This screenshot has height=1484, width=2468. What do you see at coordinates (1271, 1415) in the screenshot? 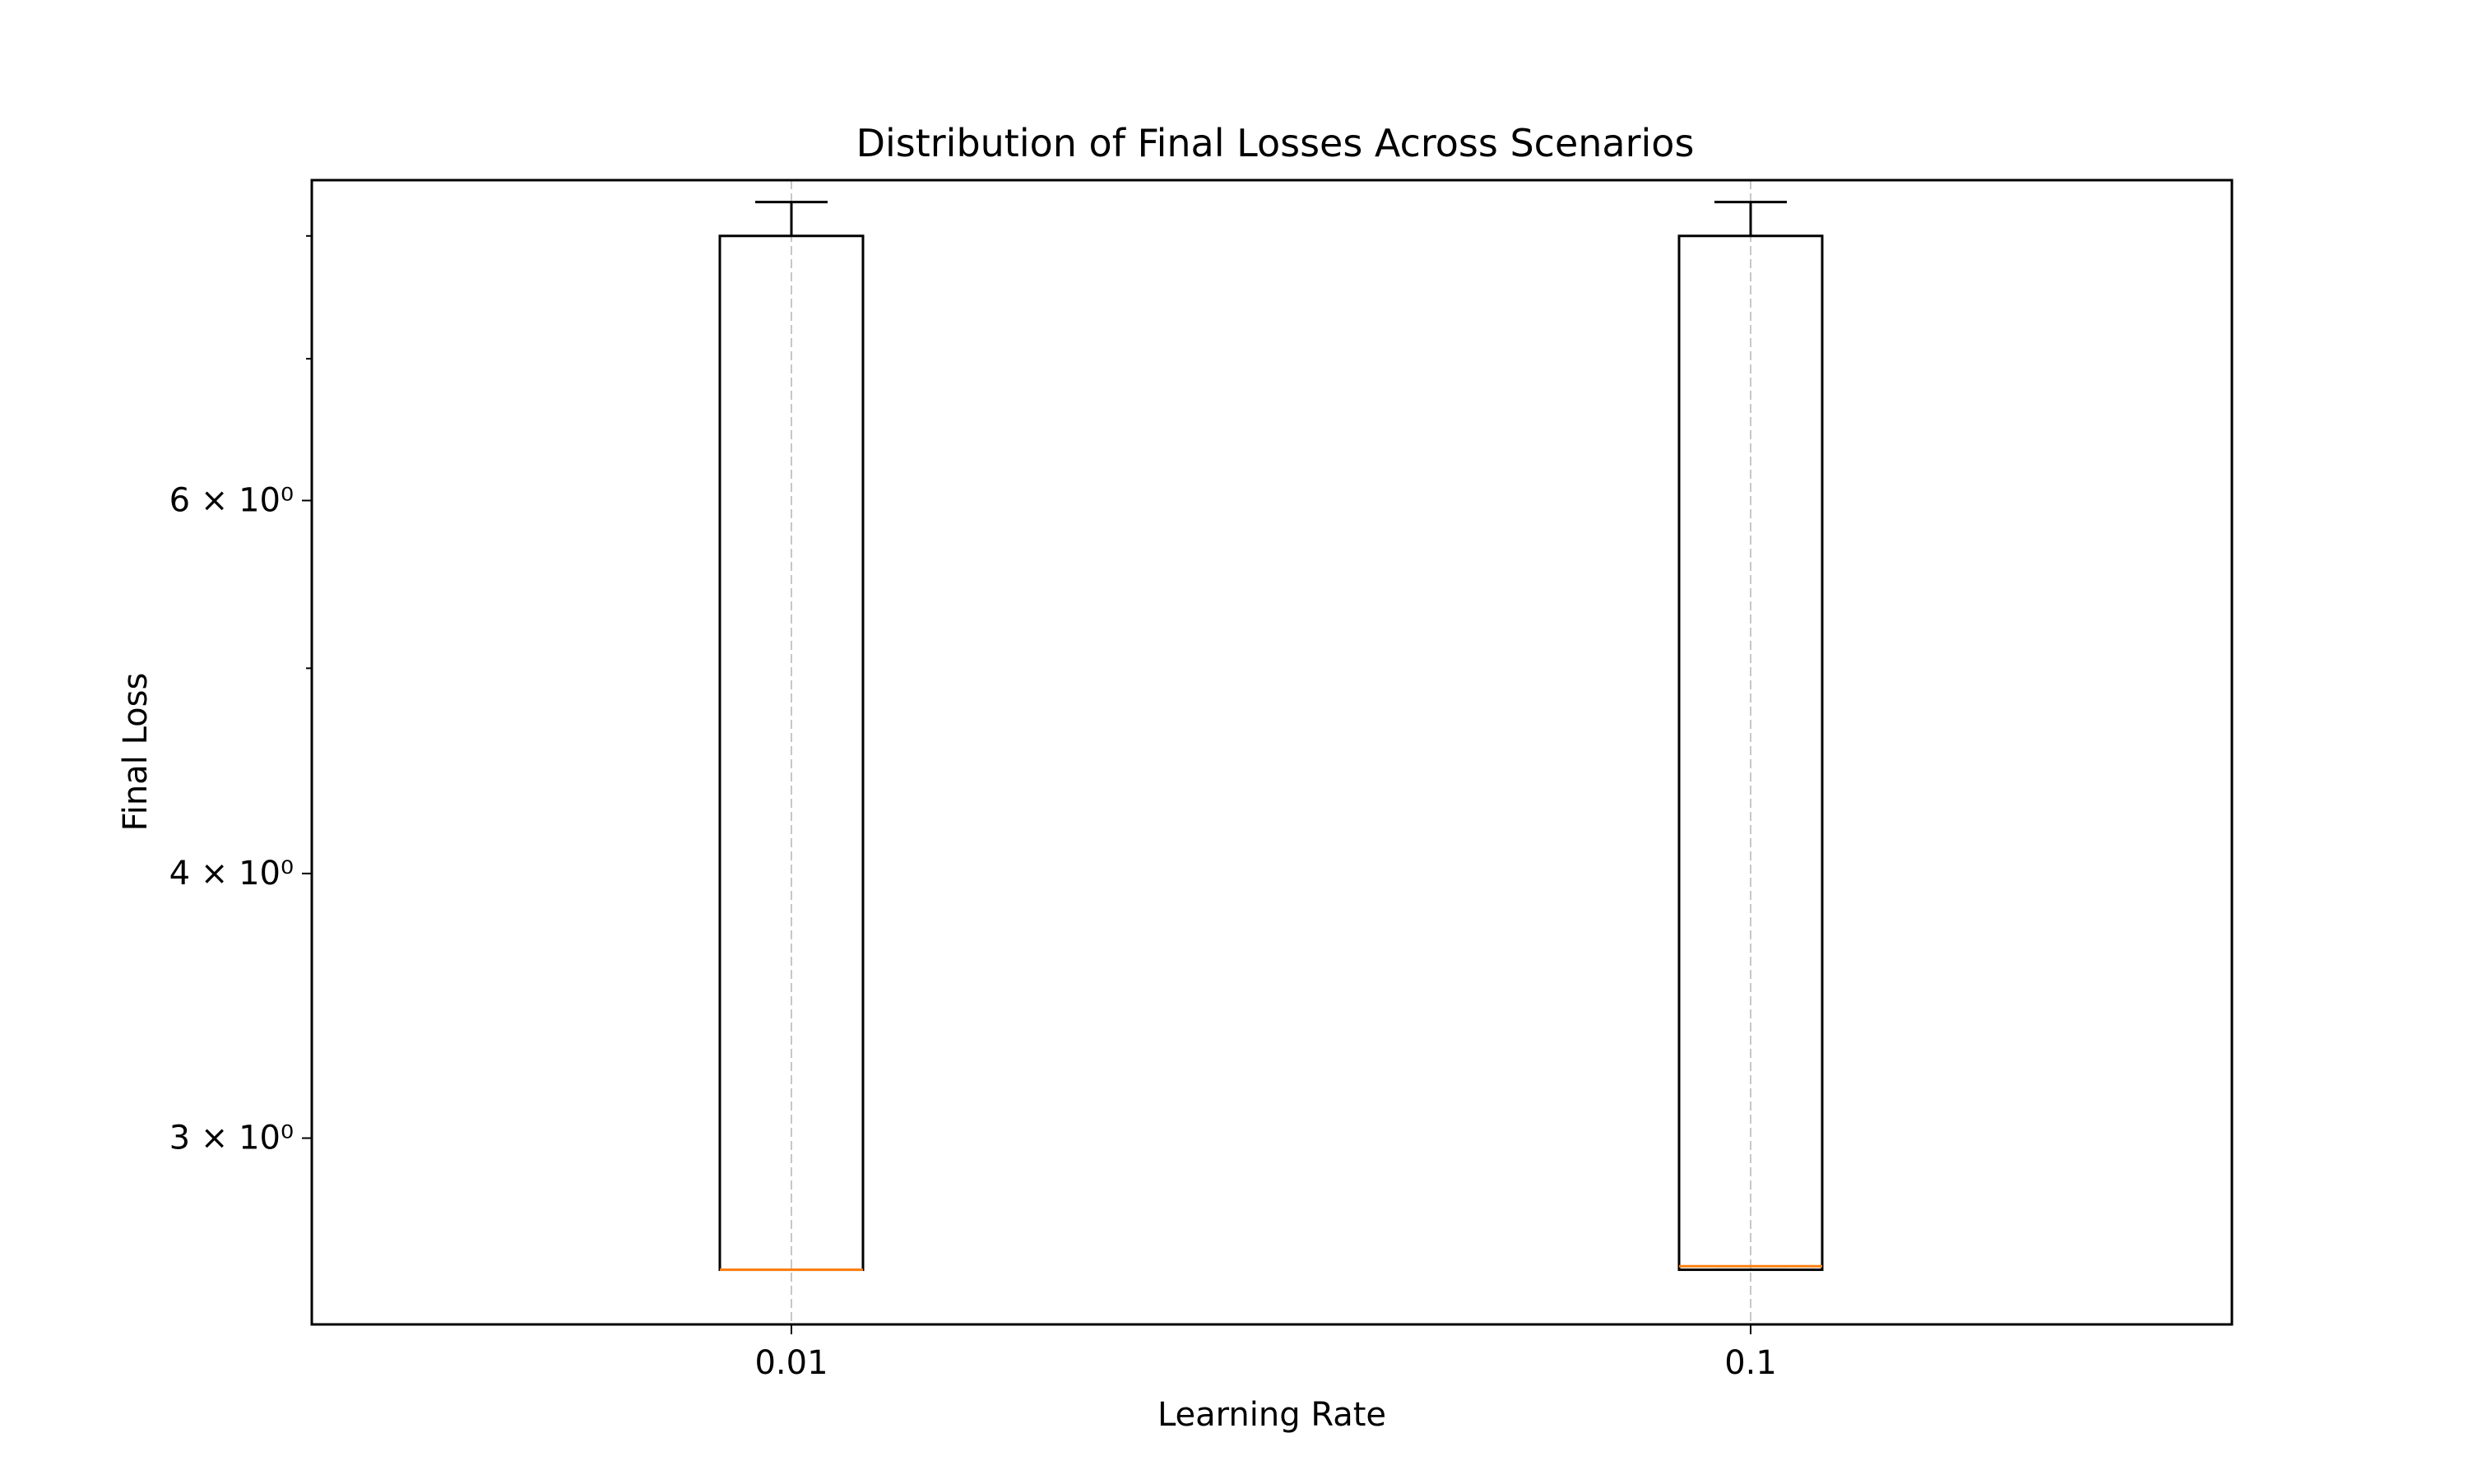
I see `x-axis-label: Learning Rate` at bounding box center [1271, 1415].